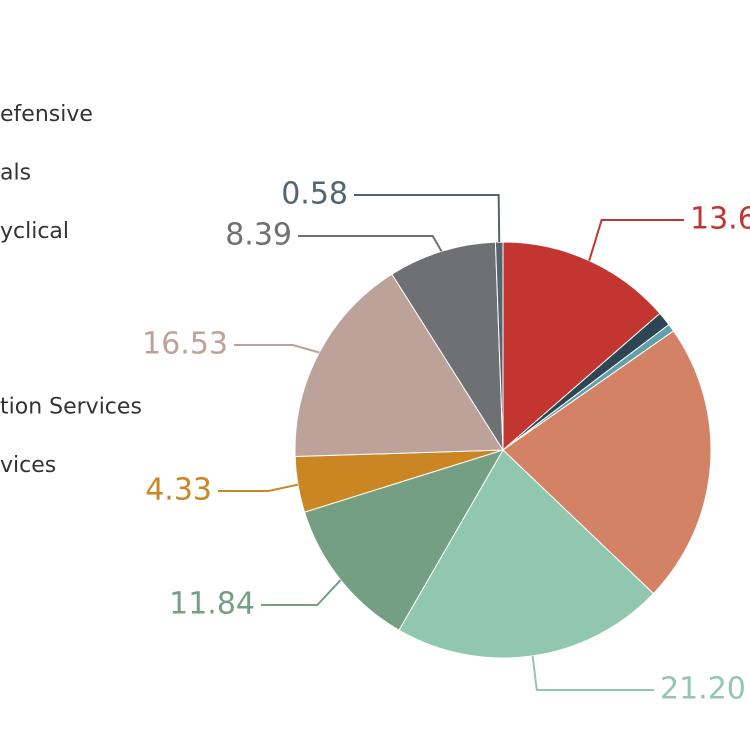  I want to click on value-label: 4.33, so click(178, 490).